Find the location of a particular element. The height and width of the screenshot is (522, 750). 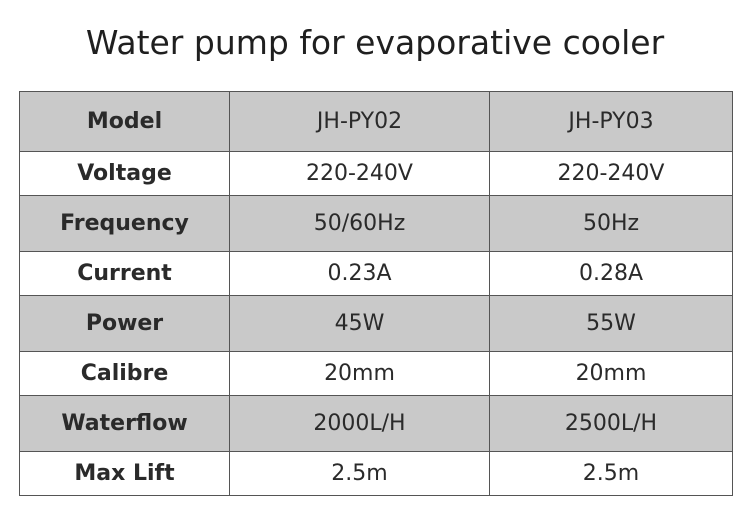

row-label: Max Lift is located at coordinates (124, 473).